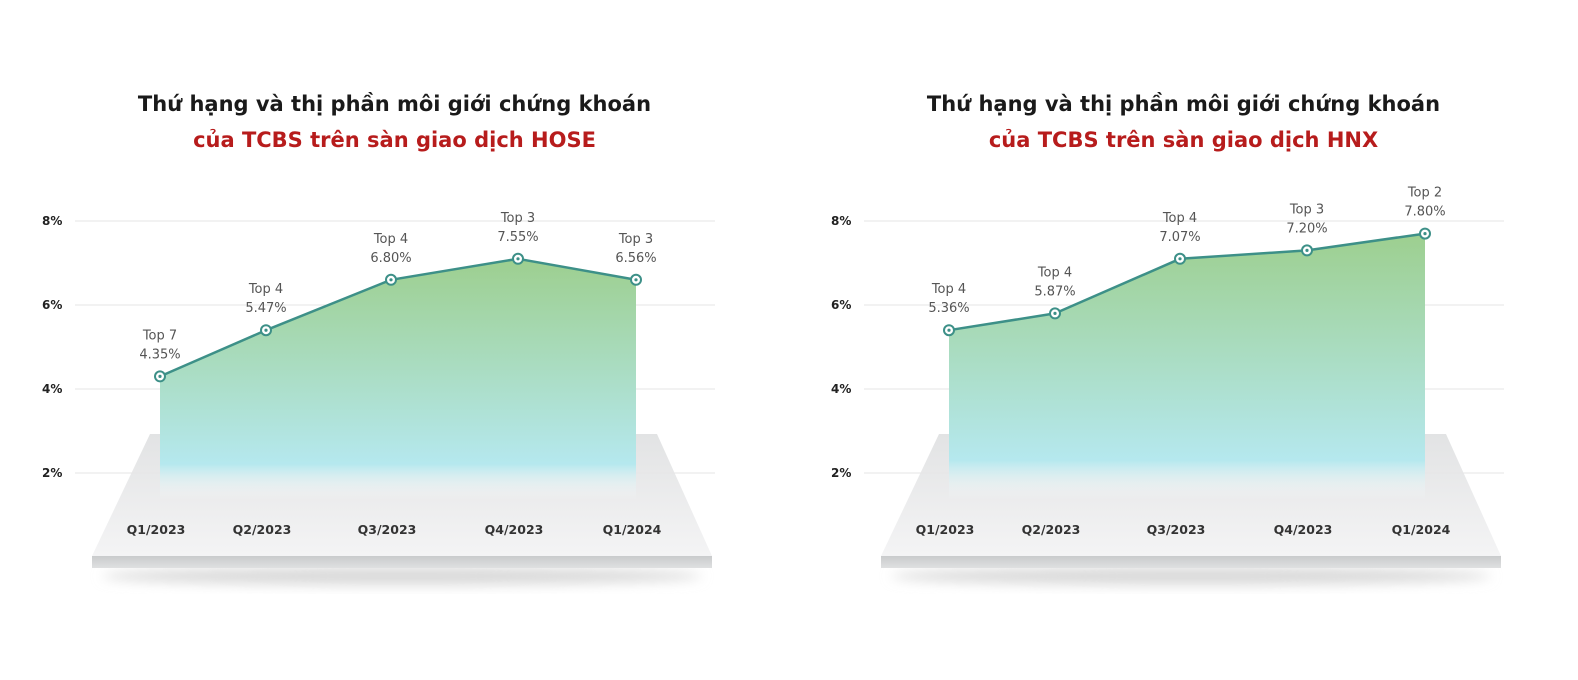  What do you see at coordinates (1424, 193) in the screenshot?
I see `rank-label: Top 2` at bounding box center [1424, 193].